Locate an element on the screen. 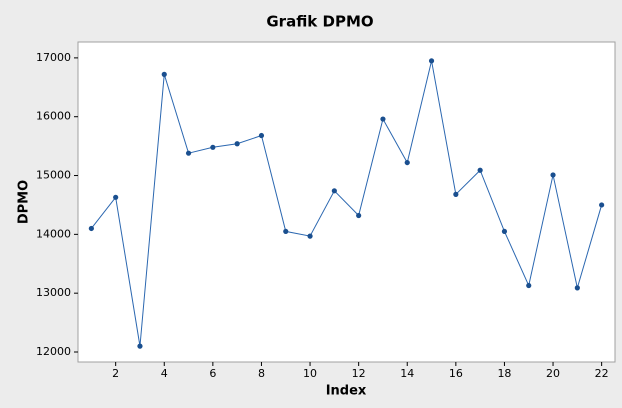 Image resolution: width=622 pixels, height=408 pixels. y-tick-label: 14000 is located at coordinates (53, 233).